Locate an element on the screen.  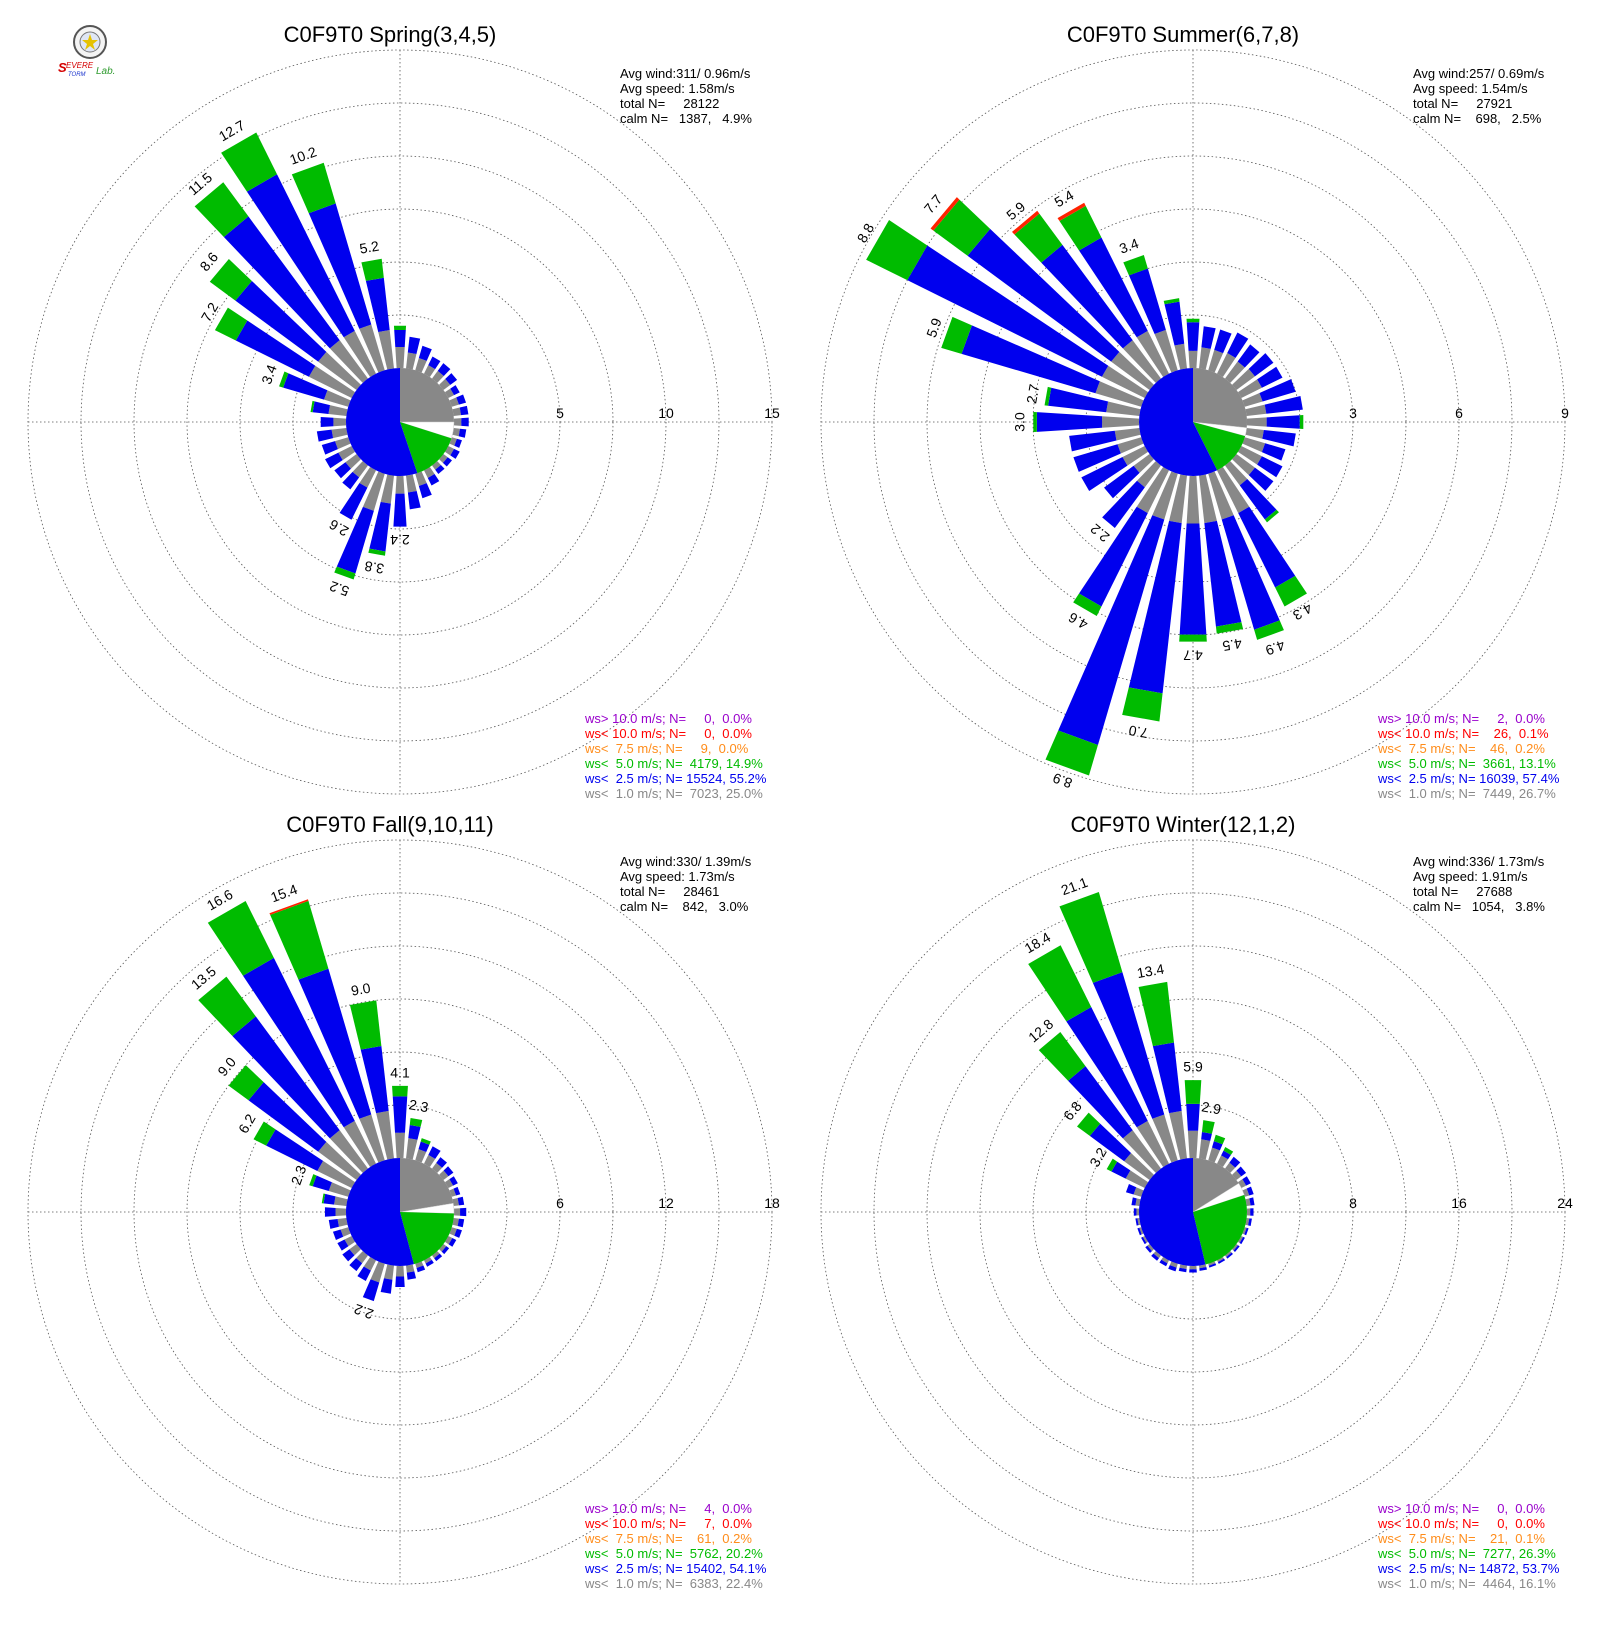
wind-bar-label: 4.5 is located at coordinates (1232, 644).